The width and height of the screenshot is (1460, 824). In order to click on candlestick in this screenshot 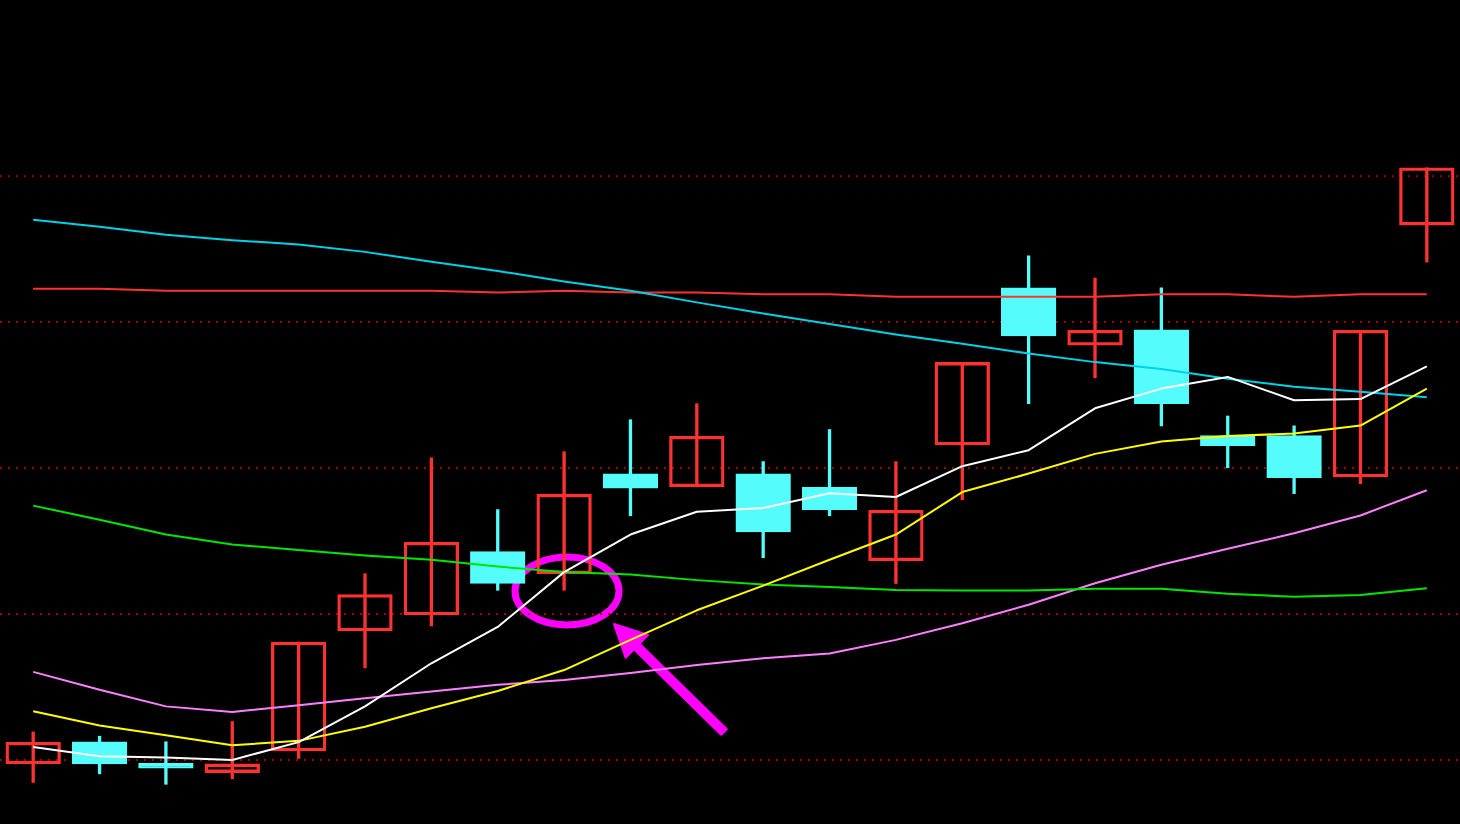, I will do `click(166, 763)`.